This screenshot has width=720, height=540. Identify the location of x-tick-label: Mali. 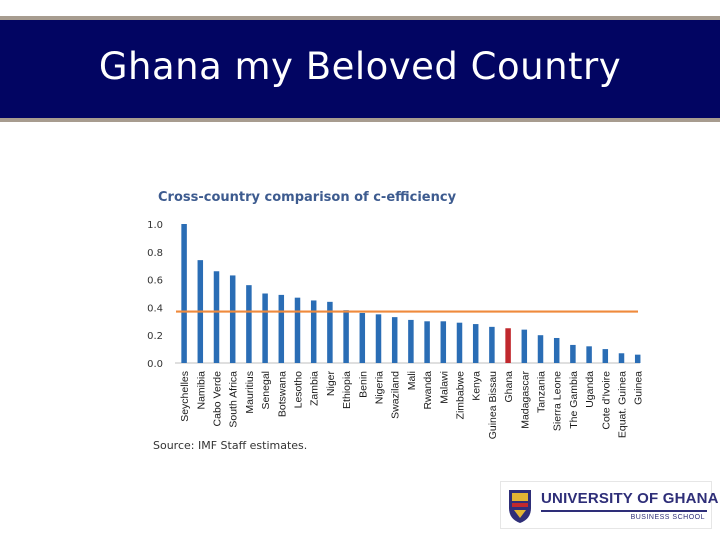
(412, 380).